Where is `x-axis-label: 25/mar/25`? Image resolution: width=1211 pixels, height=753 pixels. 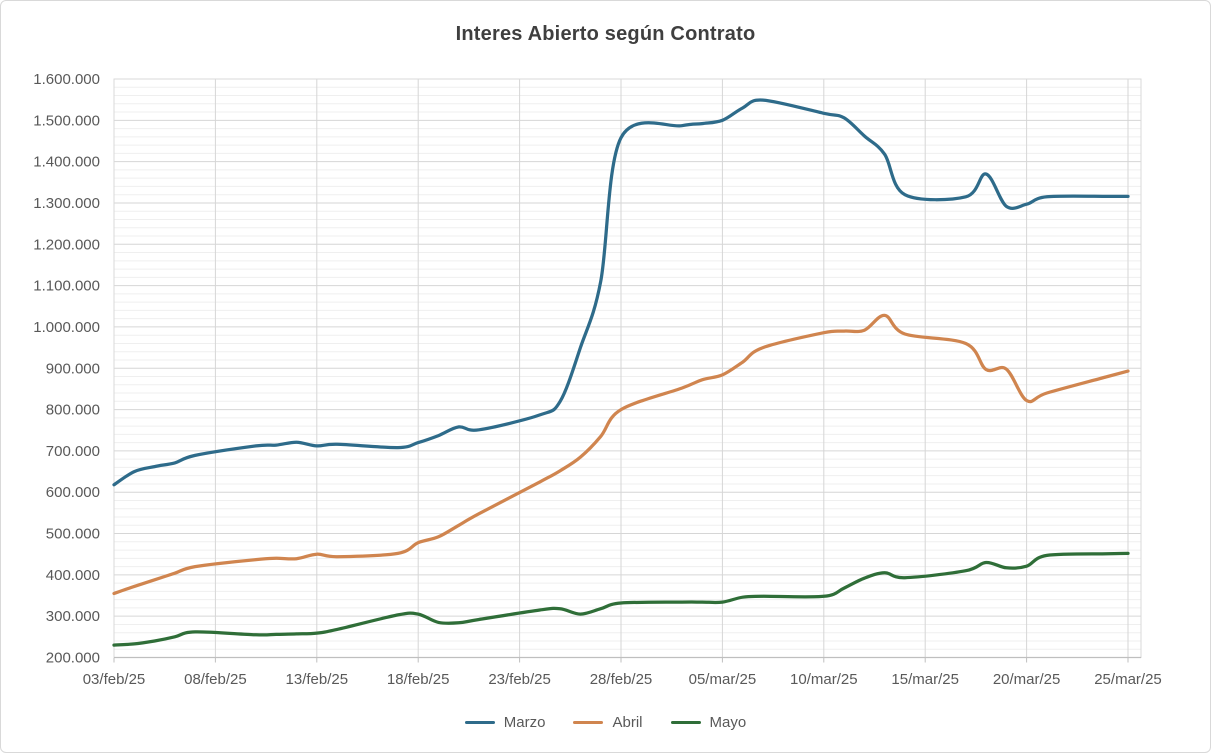
x-axis-label: 25/mar/25 is located at coordinates (1128, 679).